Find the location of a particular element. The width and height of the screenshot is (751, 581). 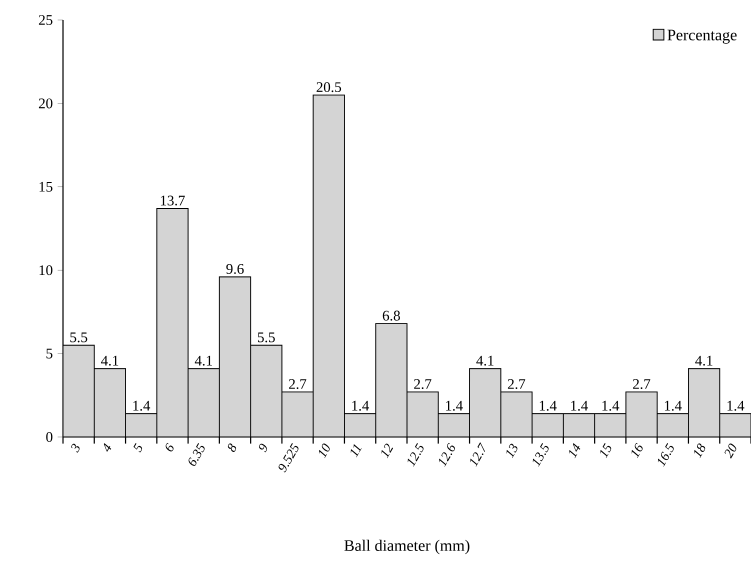

data-label: 9.6 is located at coordinates (235, 269).